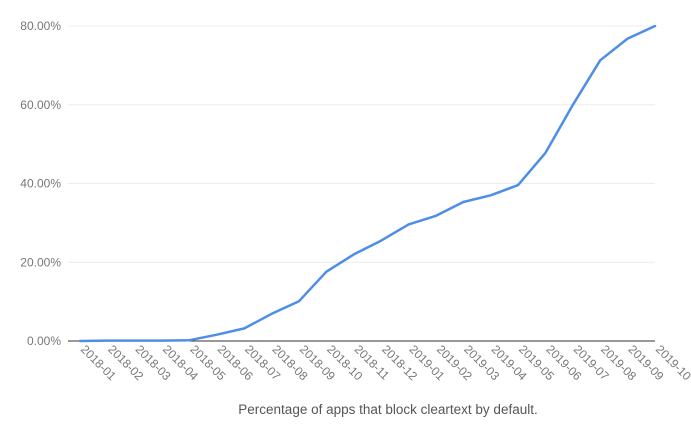  Describe the element at coordinates (40, 105) in the screenshot. I see `y-tick-label: 60.00%` at that location.